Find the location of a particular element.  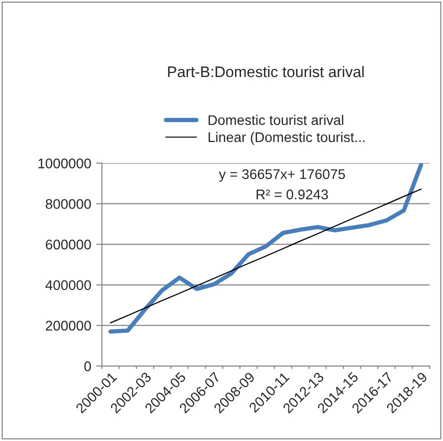

y-tick-label: 600000 is located at coordinates (68, 245).